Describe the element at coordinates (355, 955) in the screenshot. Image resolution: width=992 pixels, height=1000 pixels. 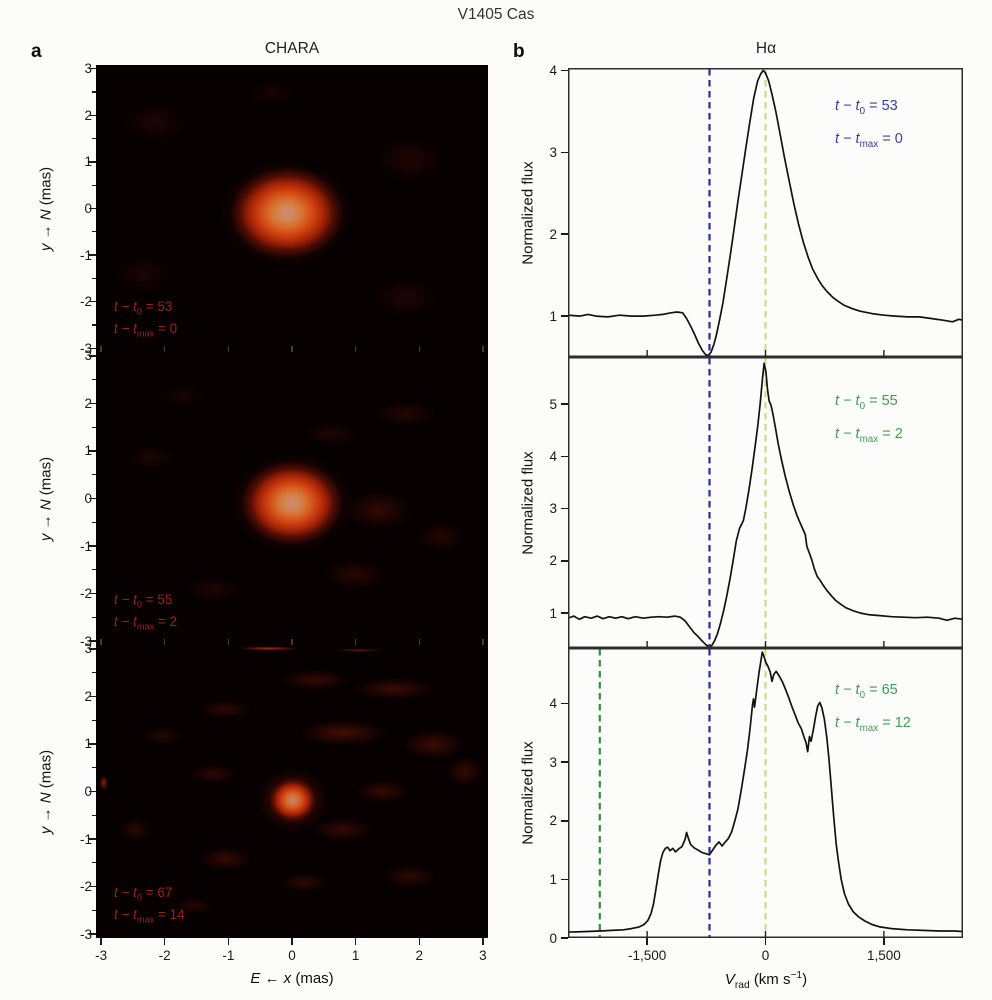
I see `x-tick-label: 1` at that location.